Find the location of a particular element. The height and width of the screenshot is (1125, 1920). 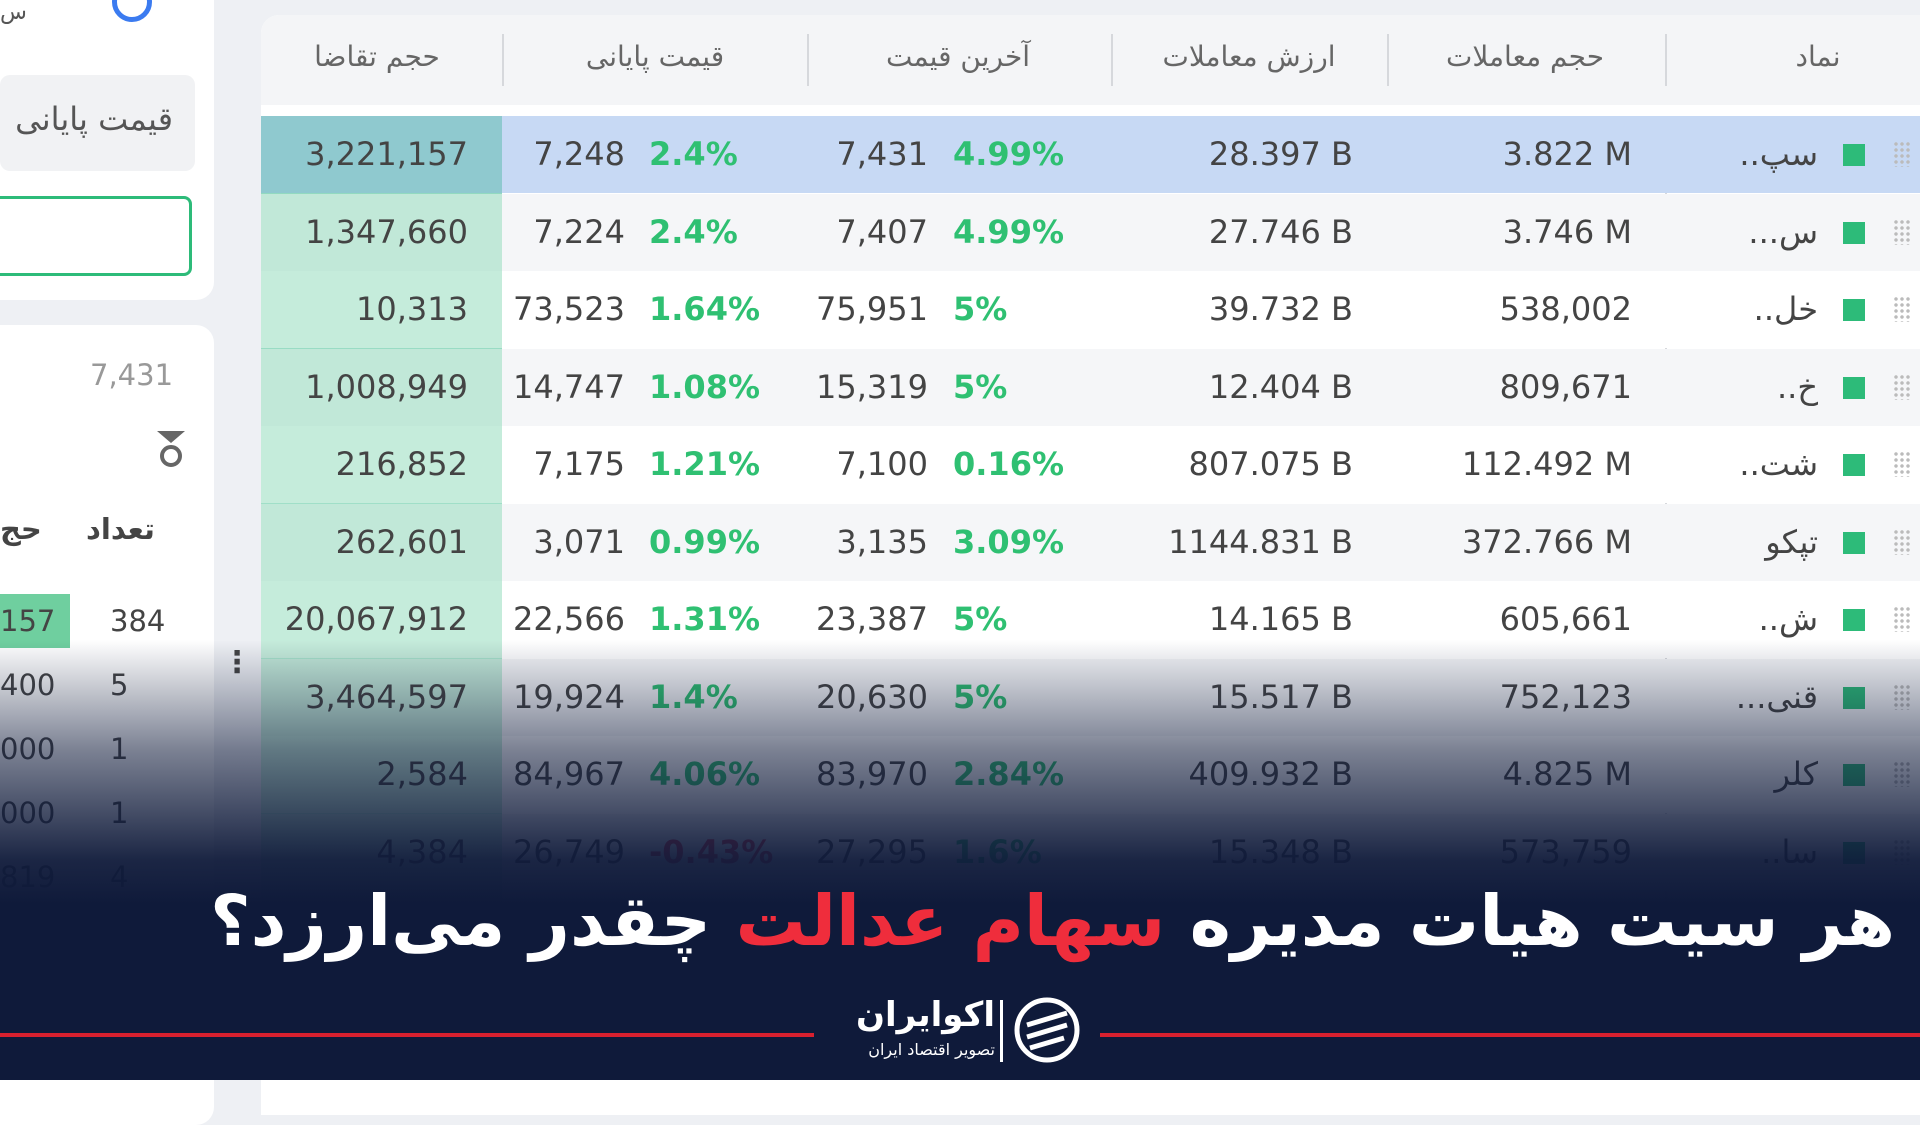

change-percent: 0.99% is located at coordinates (705, 541).